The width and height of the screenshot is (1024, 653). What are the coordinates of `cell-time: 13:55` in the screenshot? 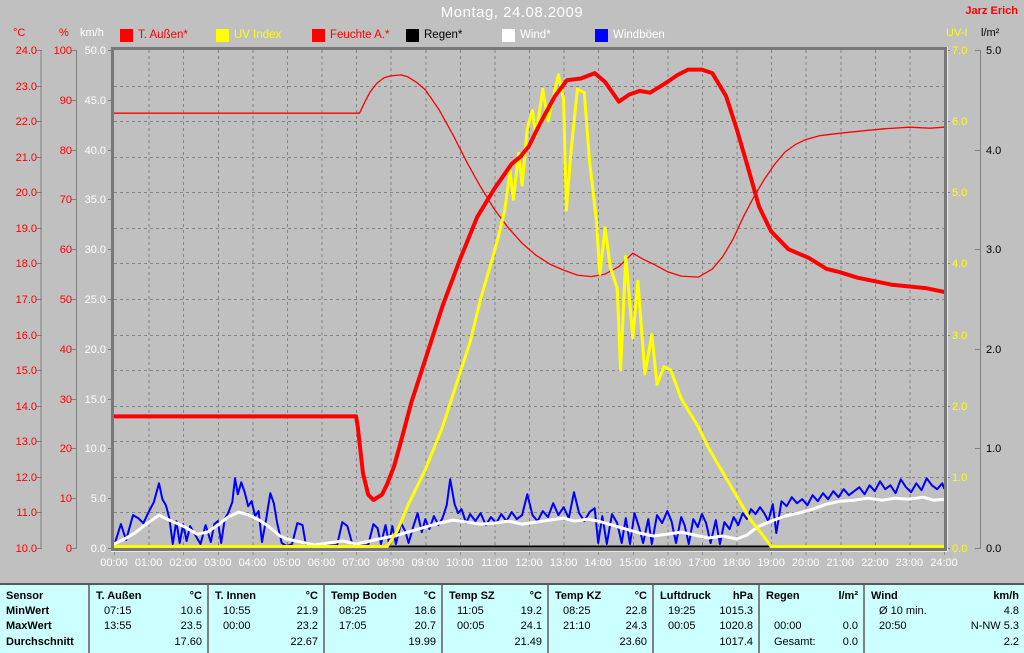 It's located at (118, 626).